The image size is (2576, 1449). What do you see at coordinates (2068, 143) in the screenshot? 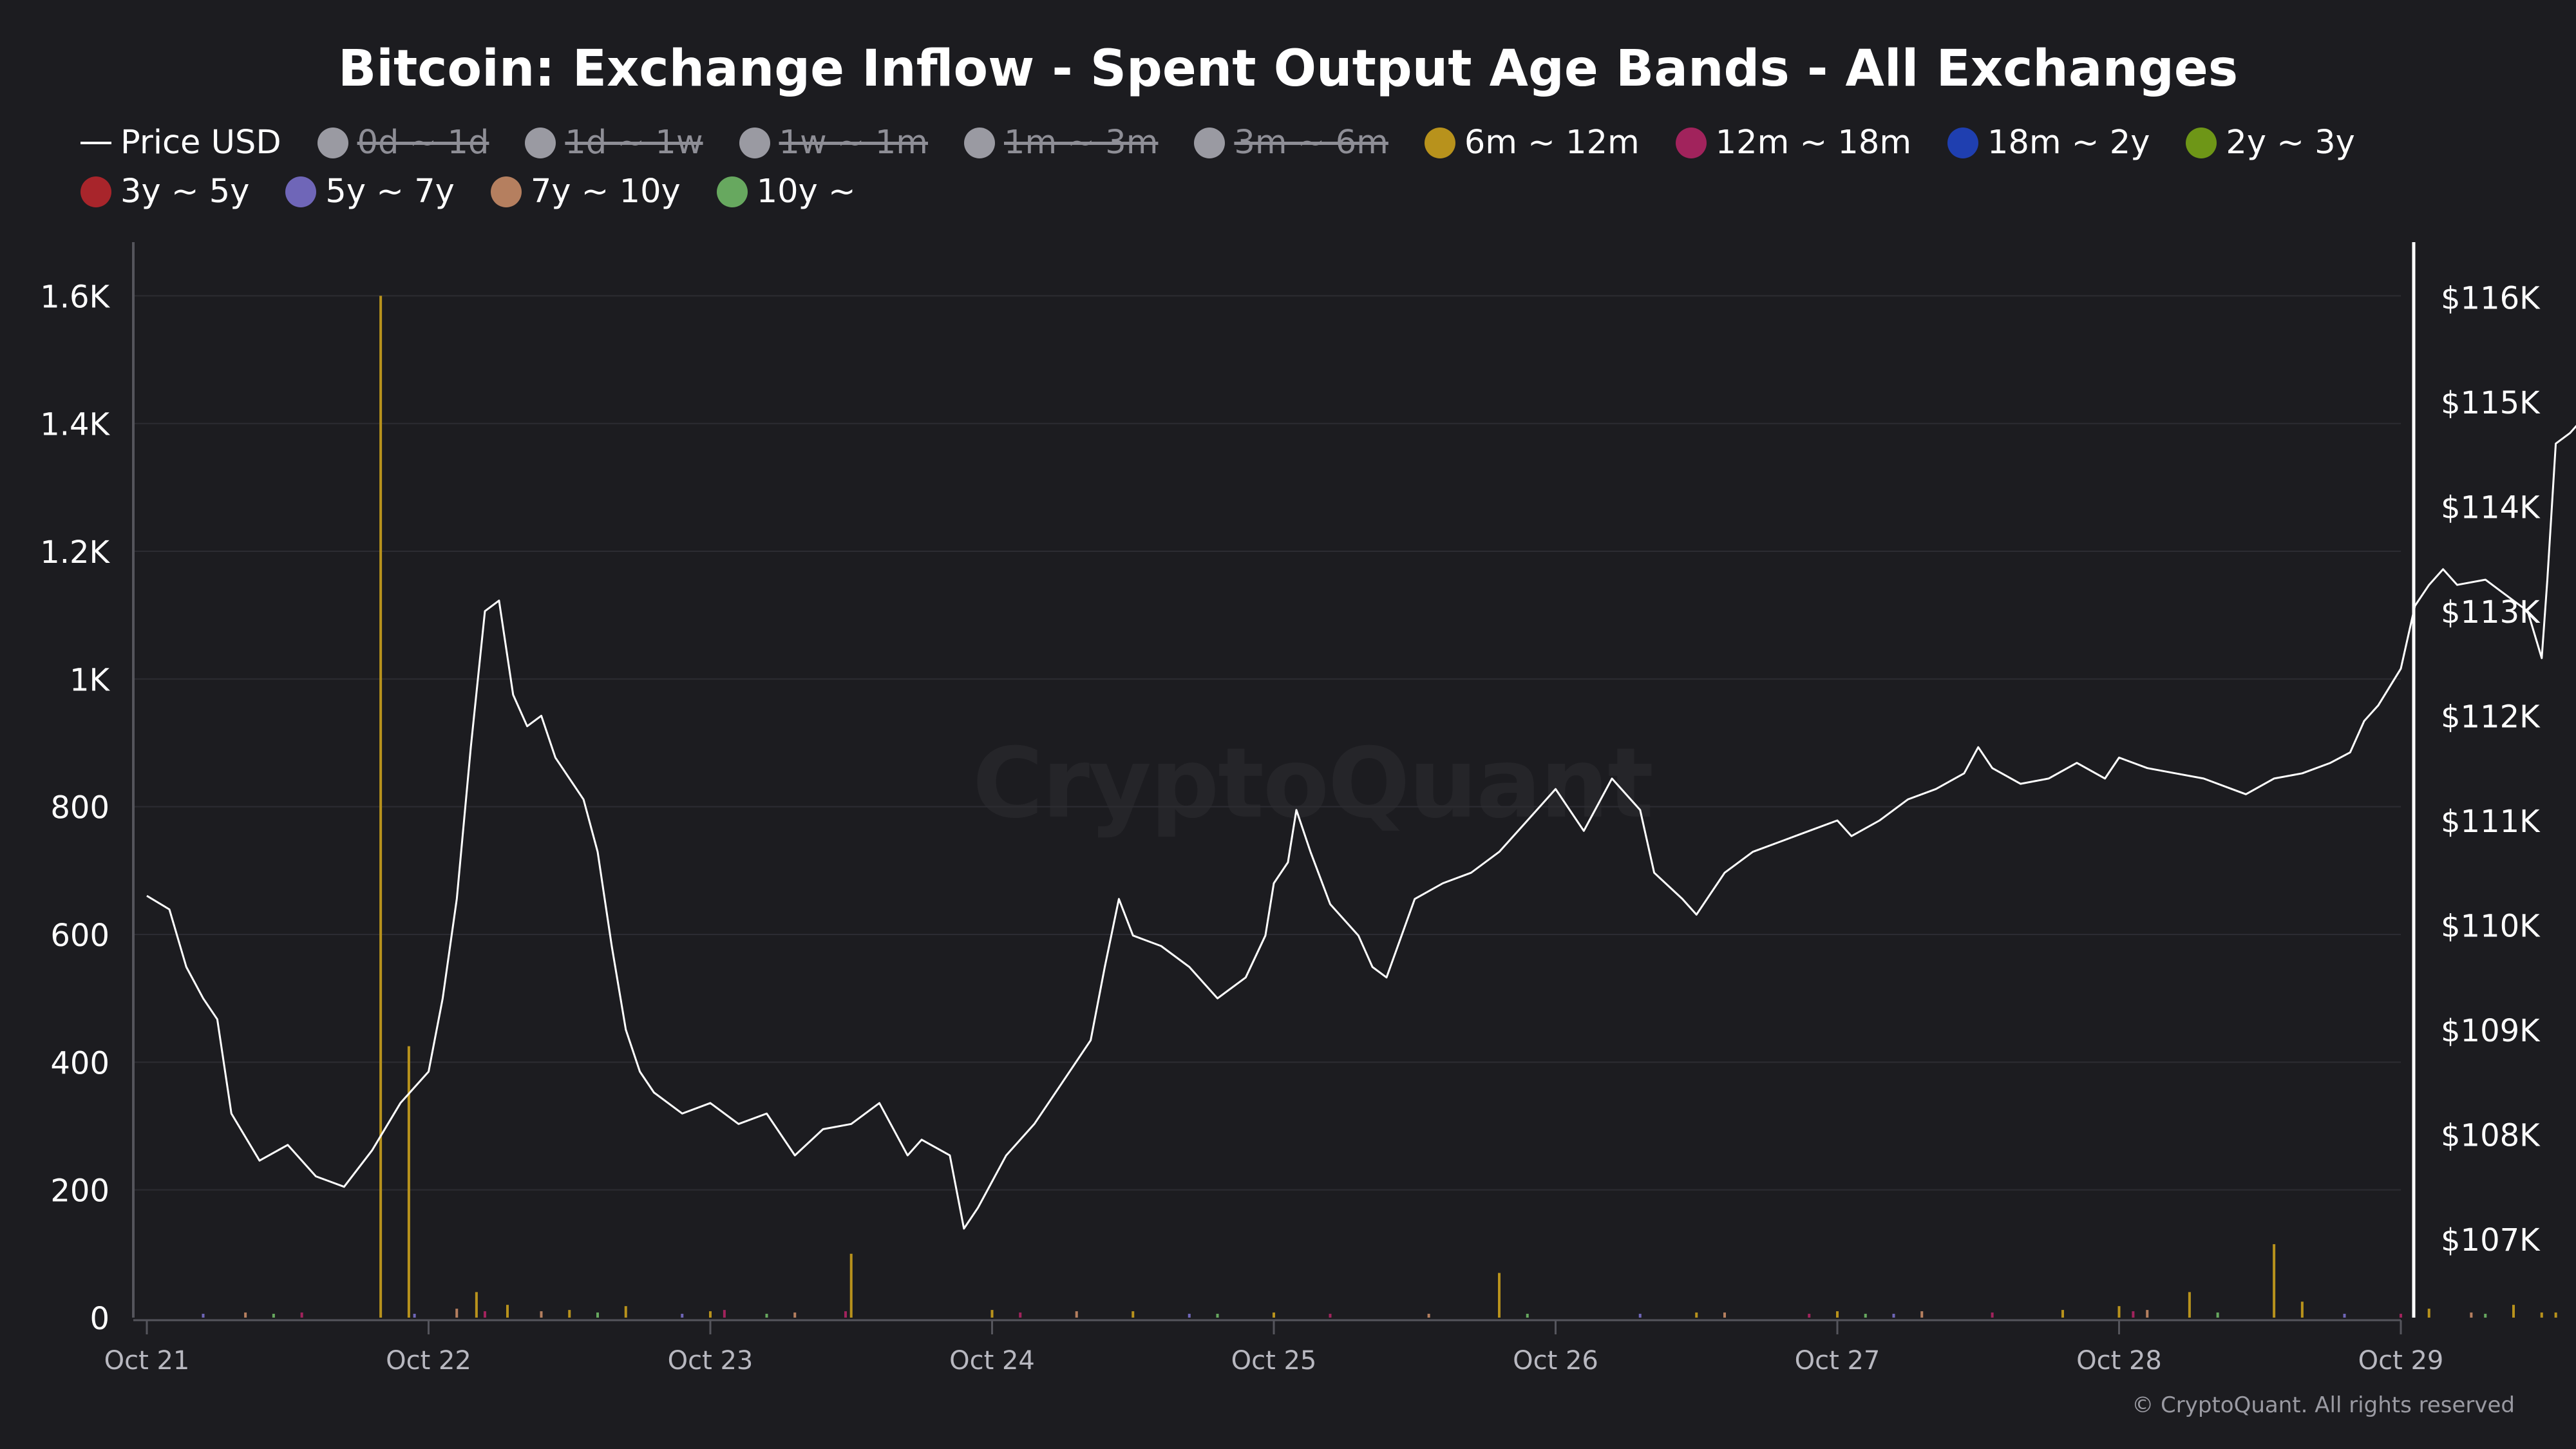
I see `legend-label: 18m ~ 2y` at bounding box center [2068, 143].